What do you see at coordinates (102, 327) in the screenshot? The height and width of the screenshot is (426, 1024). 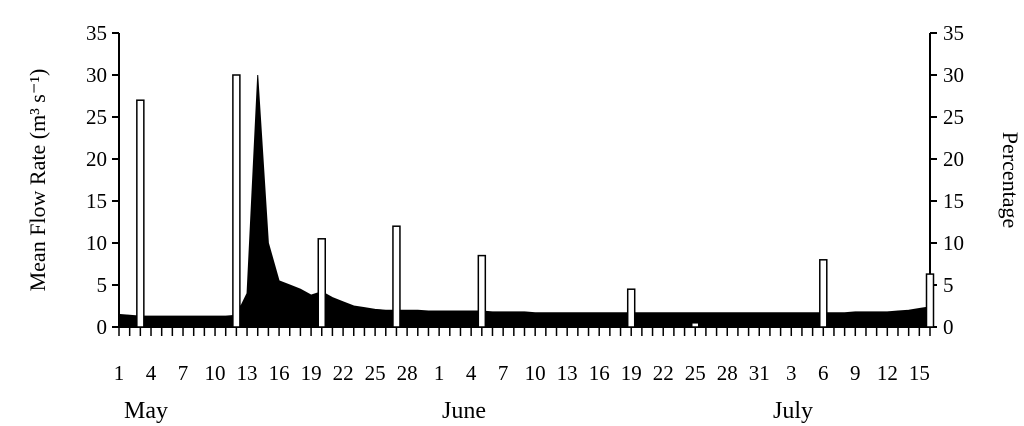 I see `left-y-tick-label: 0` at bounding box center [102, 327].